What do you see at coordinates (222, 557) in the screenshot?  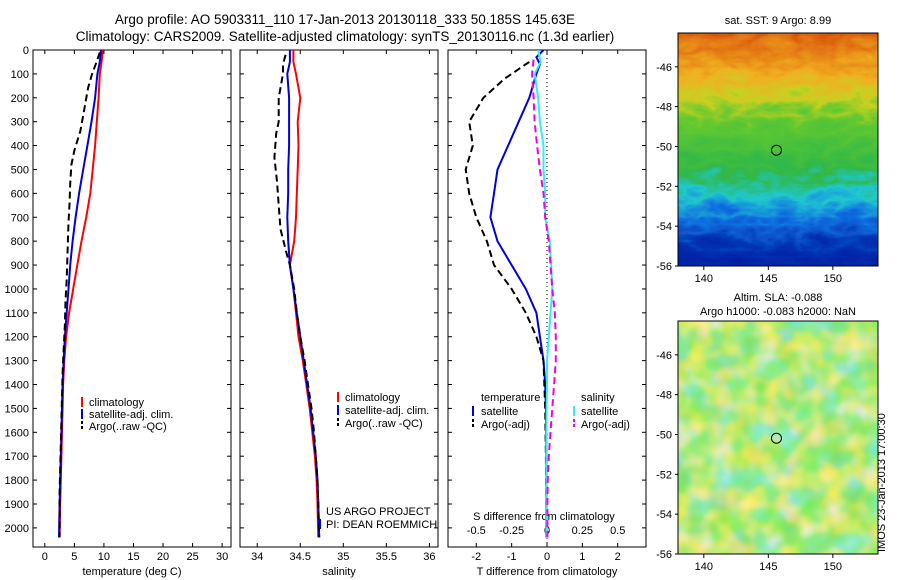 I see `x-tick-label: 30` at bounding box center [222, 557].